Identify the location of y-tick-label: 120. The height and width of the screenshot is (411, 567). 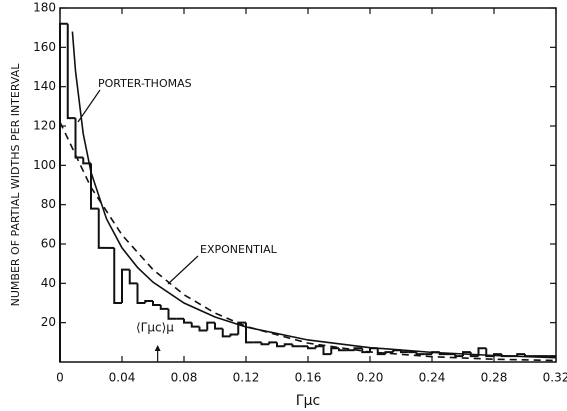
(44, 126).